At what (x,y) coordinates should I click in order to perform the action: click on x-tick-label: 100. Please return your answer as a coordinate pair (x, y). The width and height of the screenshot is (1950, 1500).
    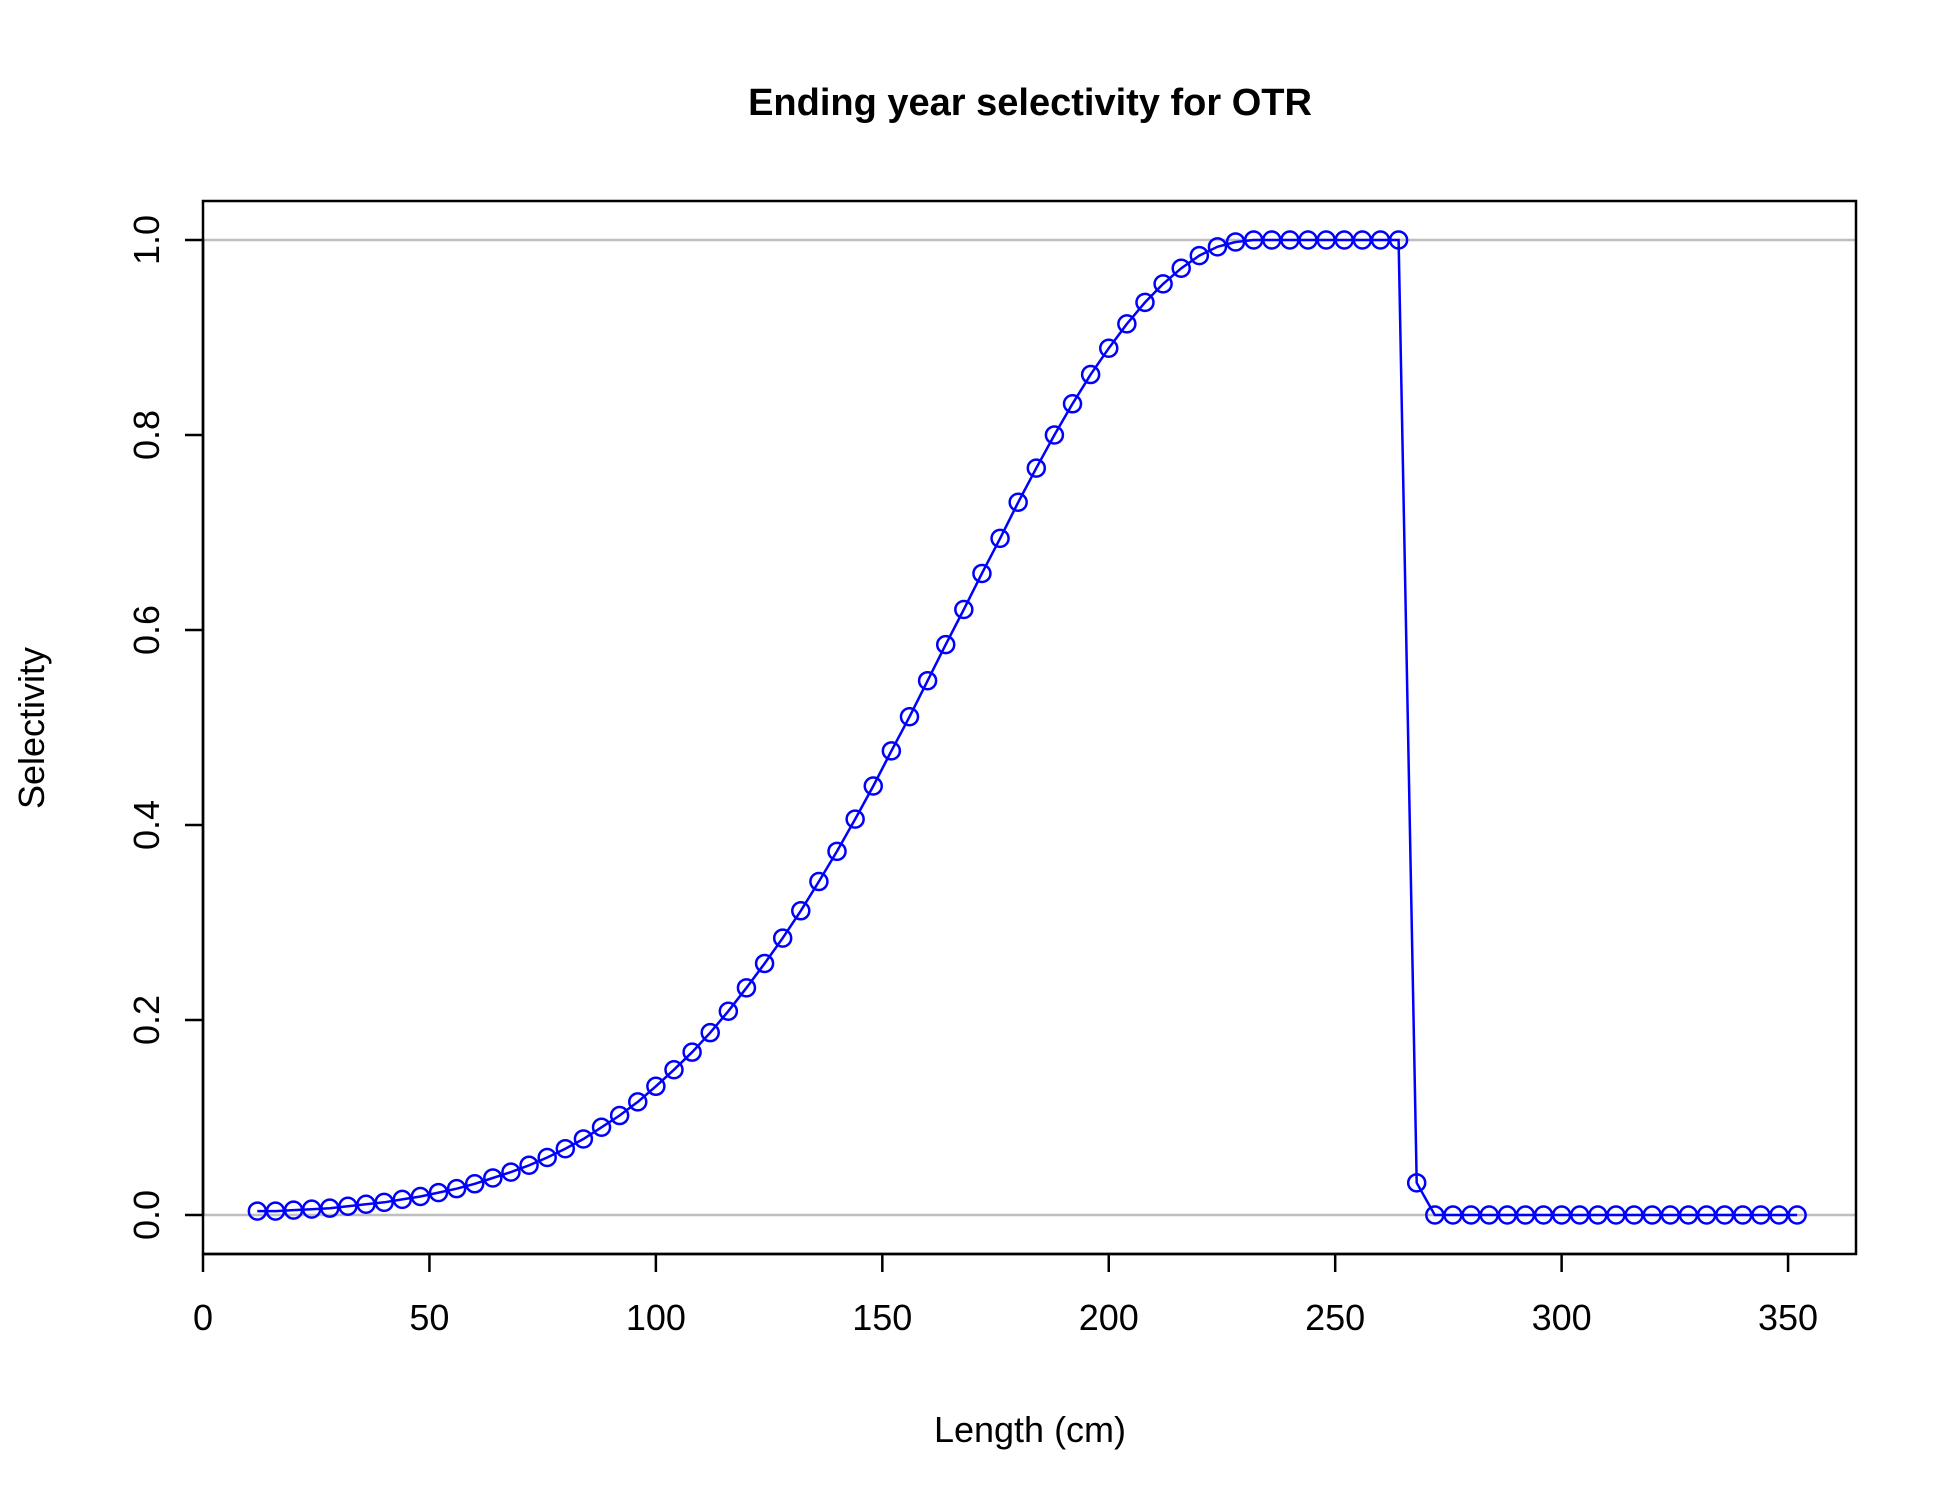
    Looking at the image, I should click on (656, 1317).